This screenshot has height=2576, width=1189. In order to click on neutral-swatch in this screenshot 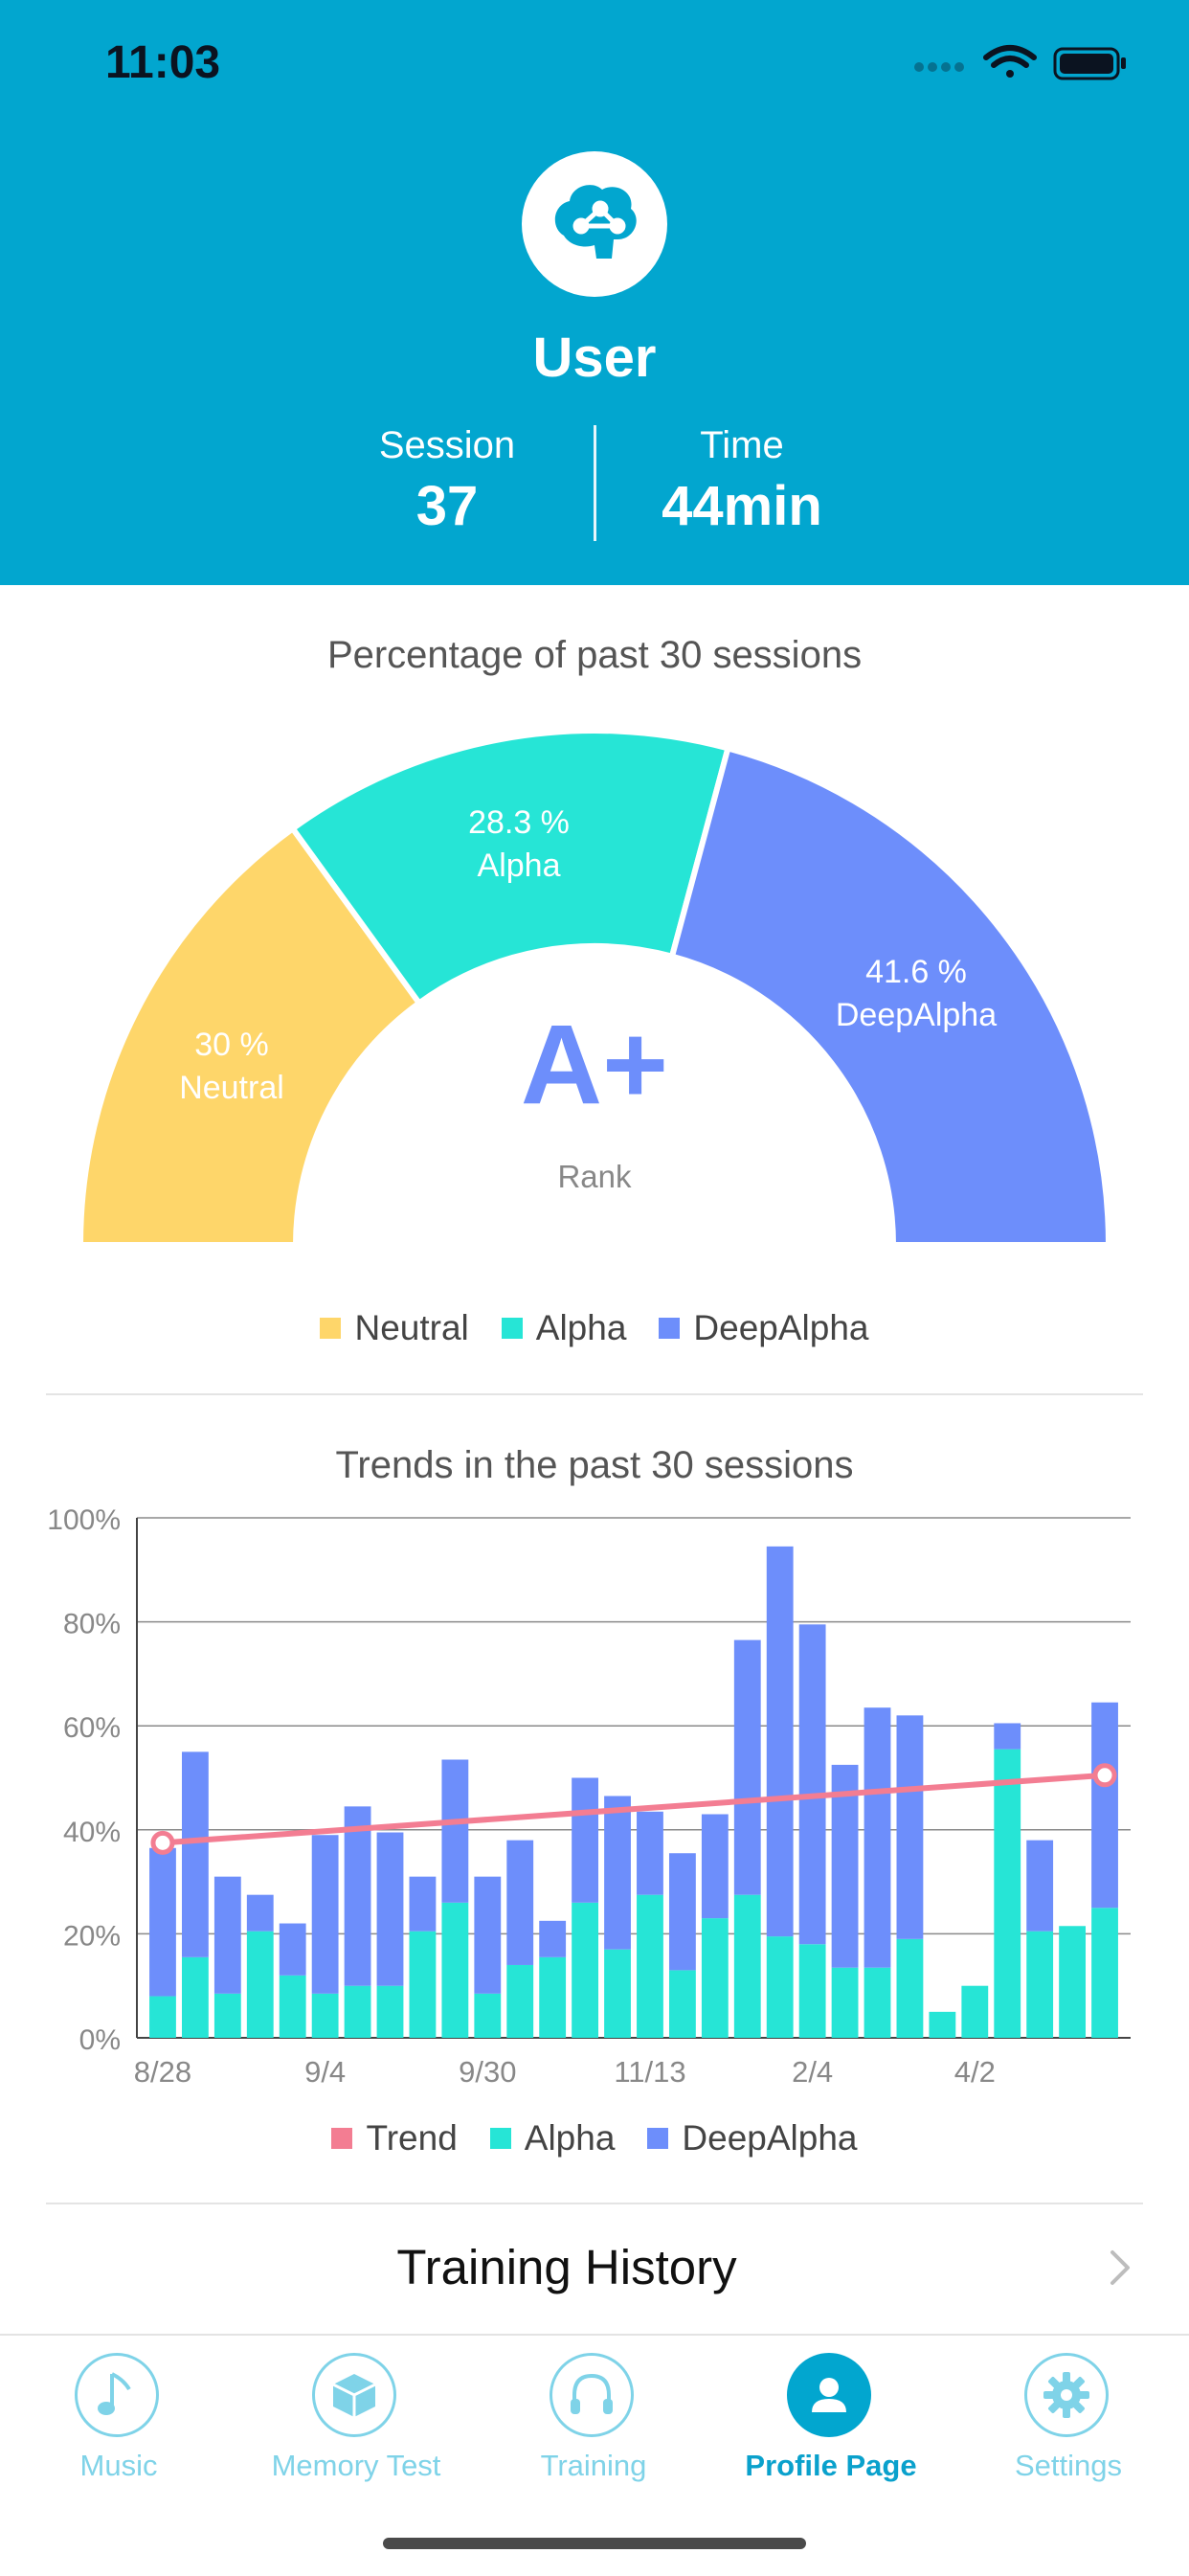, I will do `click(331, 1328)`.